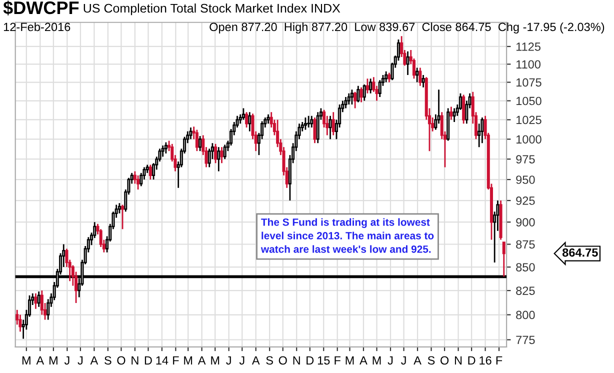 This screenshot has height=373, width=614. I want to click on annotation: Open 877.20 High 877.20 Low 839.67 Close 864.75 Chg -17.95 (-2.03%), so click(407, 28).